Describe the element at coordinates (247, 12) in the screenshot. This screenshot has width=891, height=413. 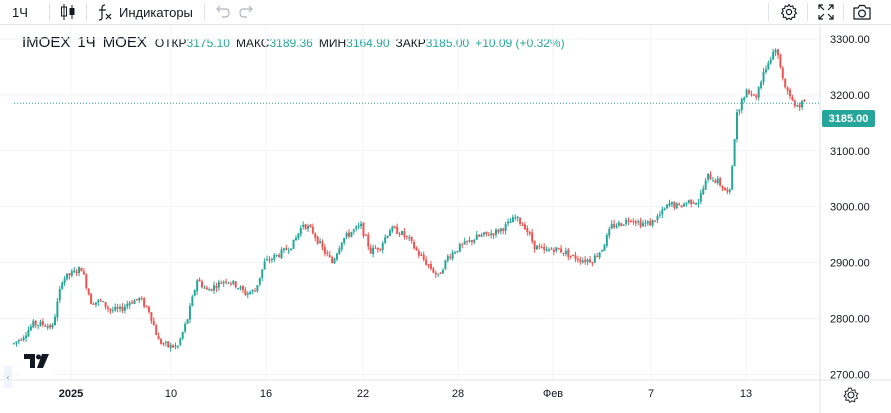
I see `redo-icon` at that location.